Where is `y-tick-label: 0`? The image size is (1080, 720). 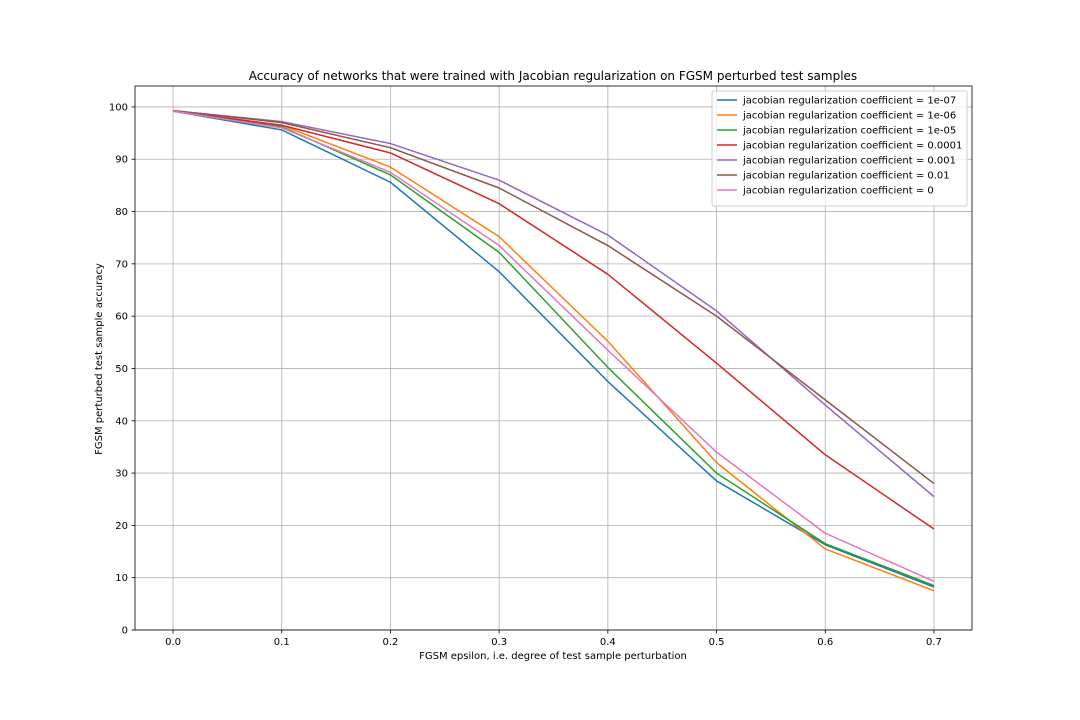
y-tick-label: 0 is located at coordinates (125, 631).